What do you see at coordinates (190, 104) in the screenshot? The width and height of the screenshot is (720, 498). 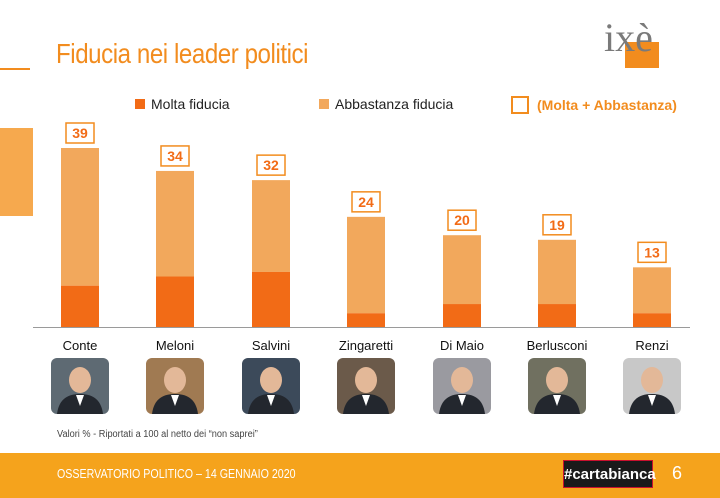 I see `legend-molta-label: Molta fiducia` at bounding box center [190, 104].